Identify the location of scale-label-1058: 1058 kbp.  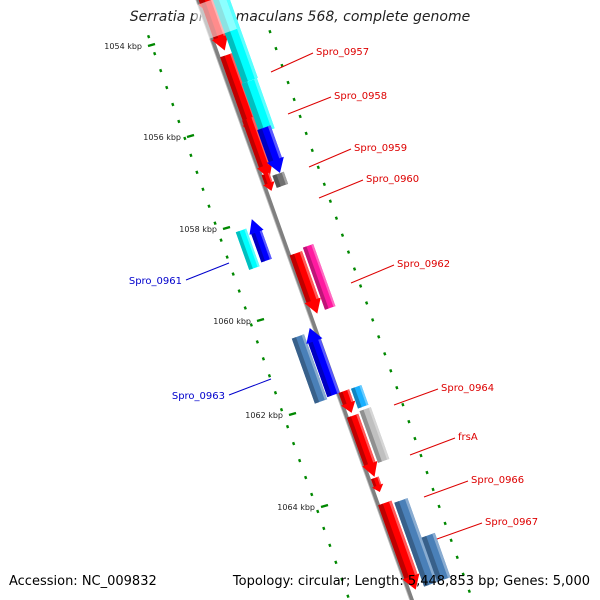
(198, 229).